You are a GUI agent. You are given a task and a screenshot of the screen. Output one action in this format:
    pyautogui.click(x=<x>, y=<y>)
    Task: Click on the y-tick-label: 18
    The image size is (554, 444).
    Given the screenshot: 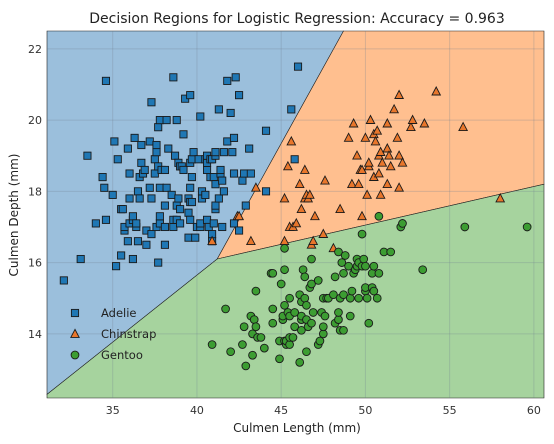 What is the action you would take?
    pyautogui.click(x=35, y=191)
    